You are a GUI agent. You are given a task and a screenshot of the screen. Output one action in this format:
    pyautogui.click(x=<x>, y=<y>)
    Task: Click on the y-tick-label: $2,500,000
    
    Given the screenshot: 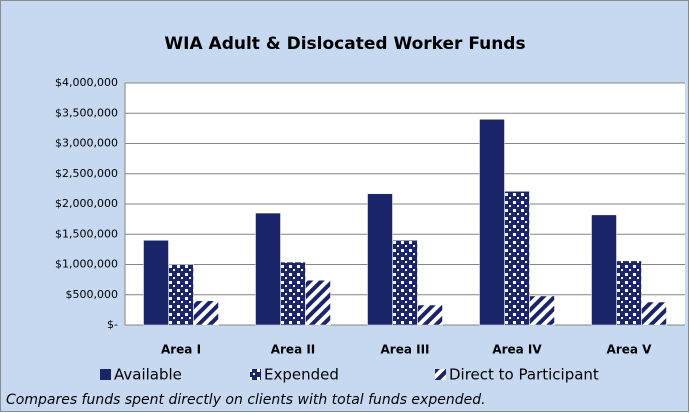 What is the action you would take?
    pyautogui.click(x=86, y=173)
    